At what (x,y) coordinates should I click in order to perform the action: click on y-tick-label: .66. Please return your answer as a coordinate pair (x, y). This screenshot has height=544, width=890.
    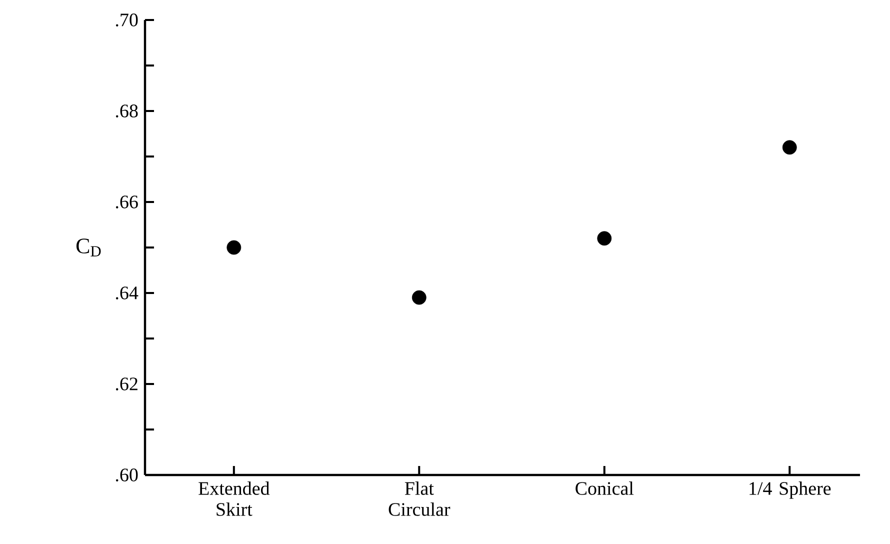
    Looking at the image, I should click on (127, 202).